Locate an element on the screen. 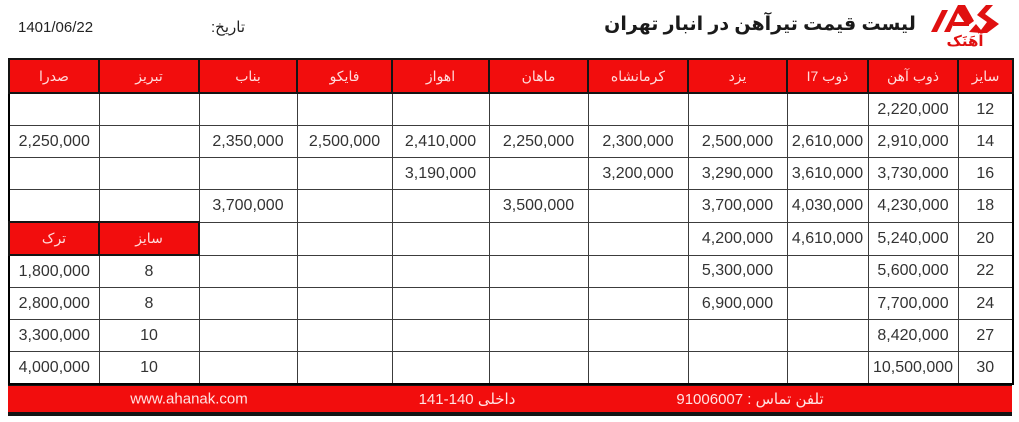 The width and height of the screenshot is (1019, 422). table-row: 12 2,220,000 is located at coordinates (511, 109).